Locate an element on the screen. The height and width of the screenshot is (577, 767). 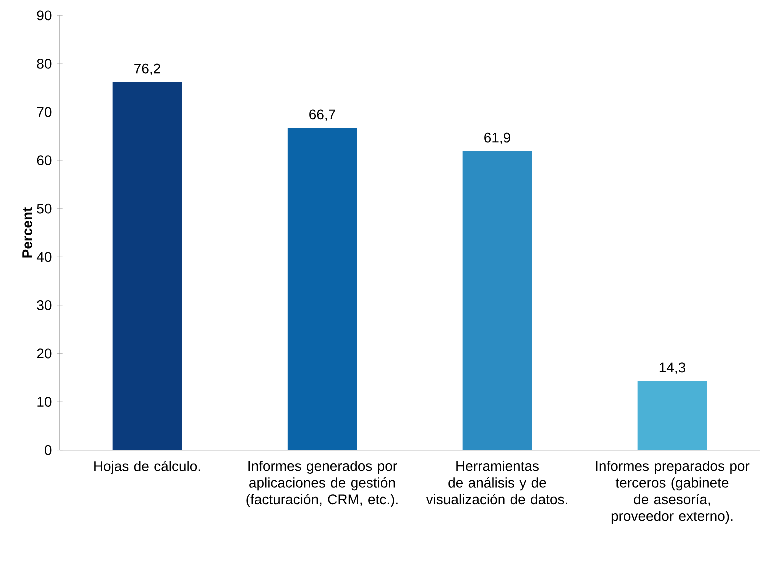
data-label: 61,9 is located at coordinates (497, 138).